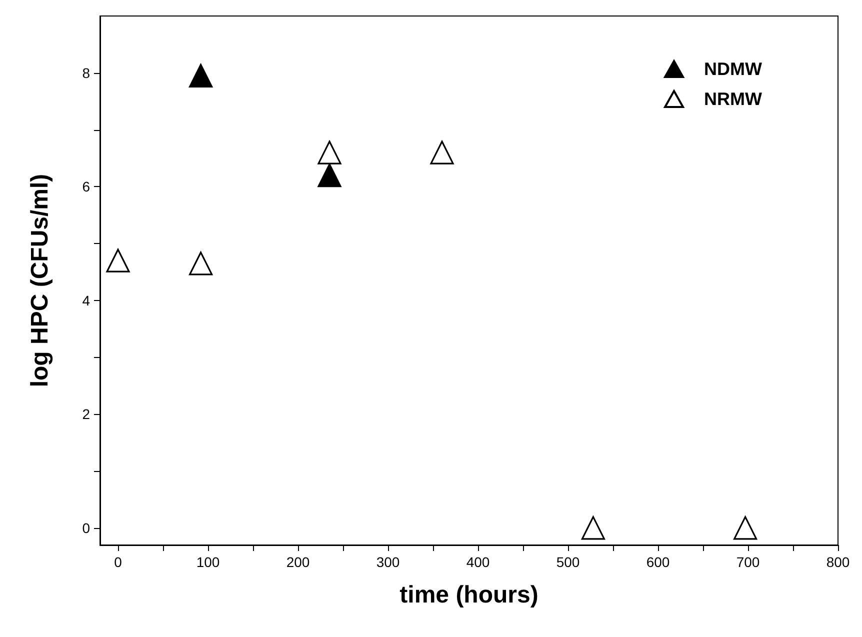 This screenshot has height=637, width=862. What do you see at coordinates (86, 528) in the screenshot?
I see `y-tick-label: 0` at bounding box center [86, 528].